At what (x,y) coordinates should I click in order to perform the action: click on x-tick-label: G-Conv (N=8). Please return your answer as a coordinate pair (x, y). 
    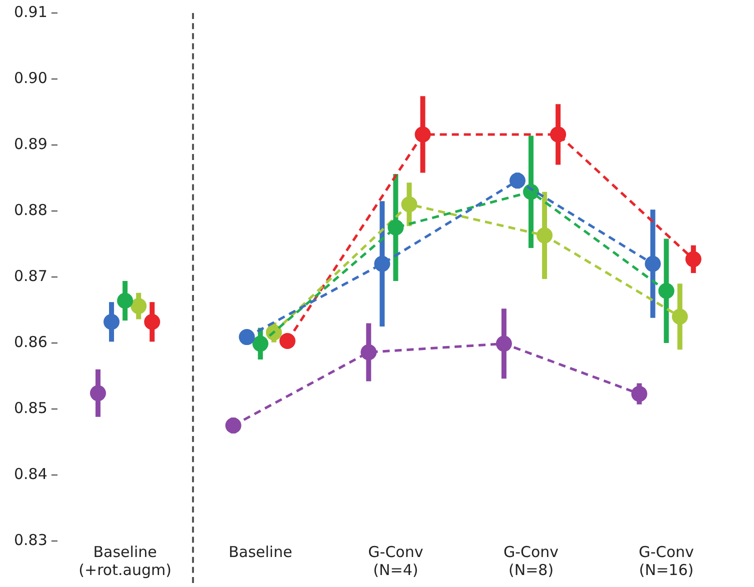
    Looking at the image, I should click on (531, 560).